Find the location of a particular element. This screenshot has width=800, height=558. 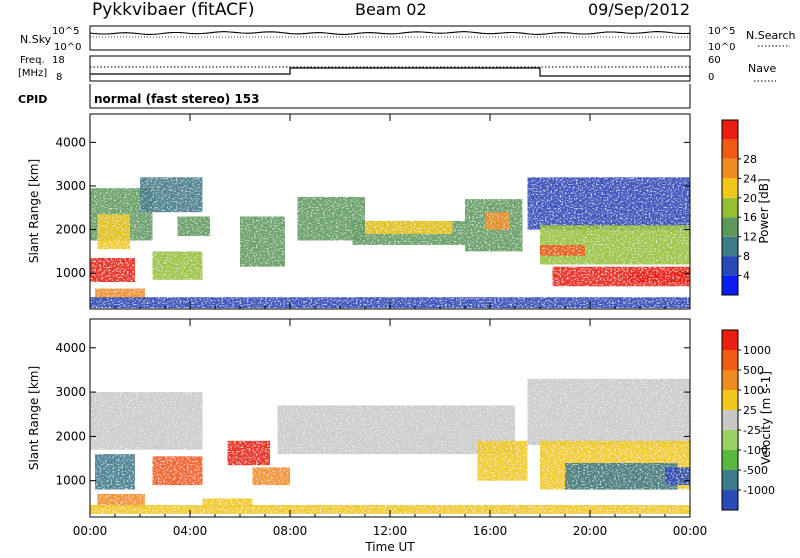

nsearch-label: N.Search is located at coordinates (771, 35).